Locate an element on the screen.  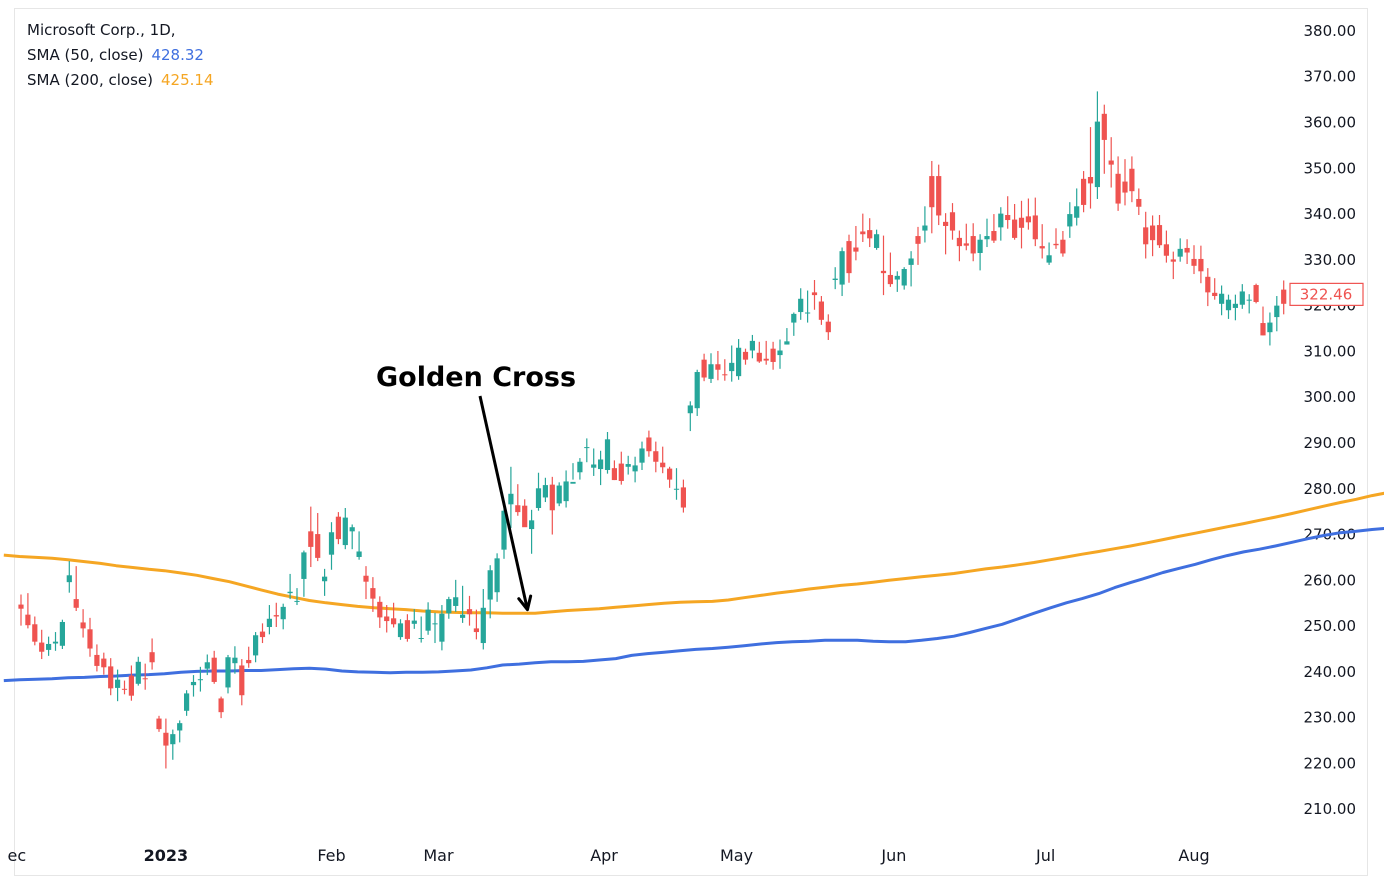
x-tick-label: Aug is located at coordinates (1193, 855).